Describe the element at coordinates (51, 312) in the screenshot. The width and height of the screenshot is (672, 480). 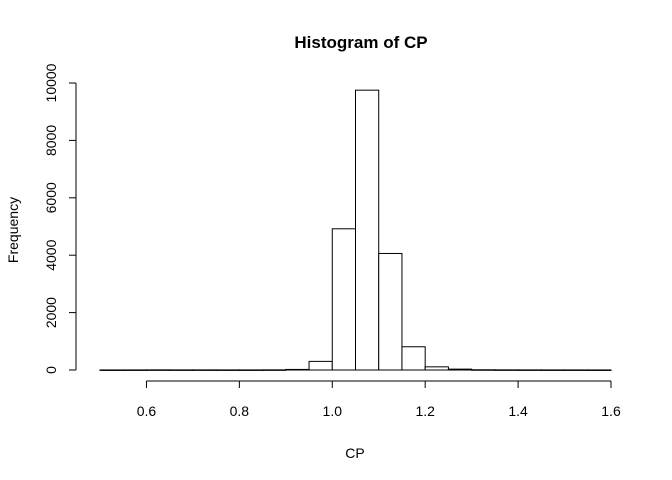
I see `y-tick-label-1: 2000` at that location.